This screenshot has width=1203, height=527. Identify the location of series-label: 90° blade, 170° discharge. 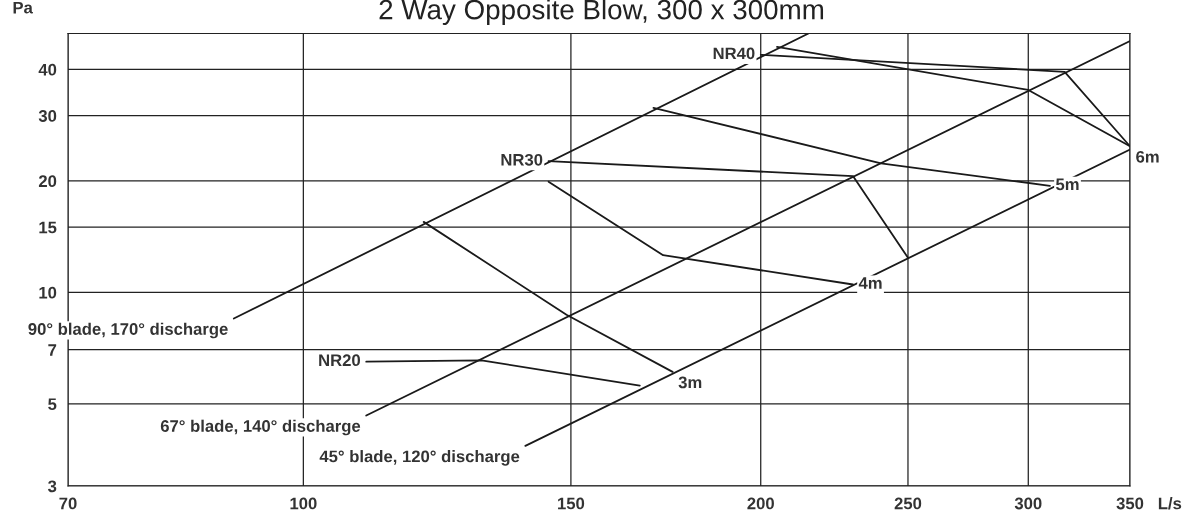
(128, 330).